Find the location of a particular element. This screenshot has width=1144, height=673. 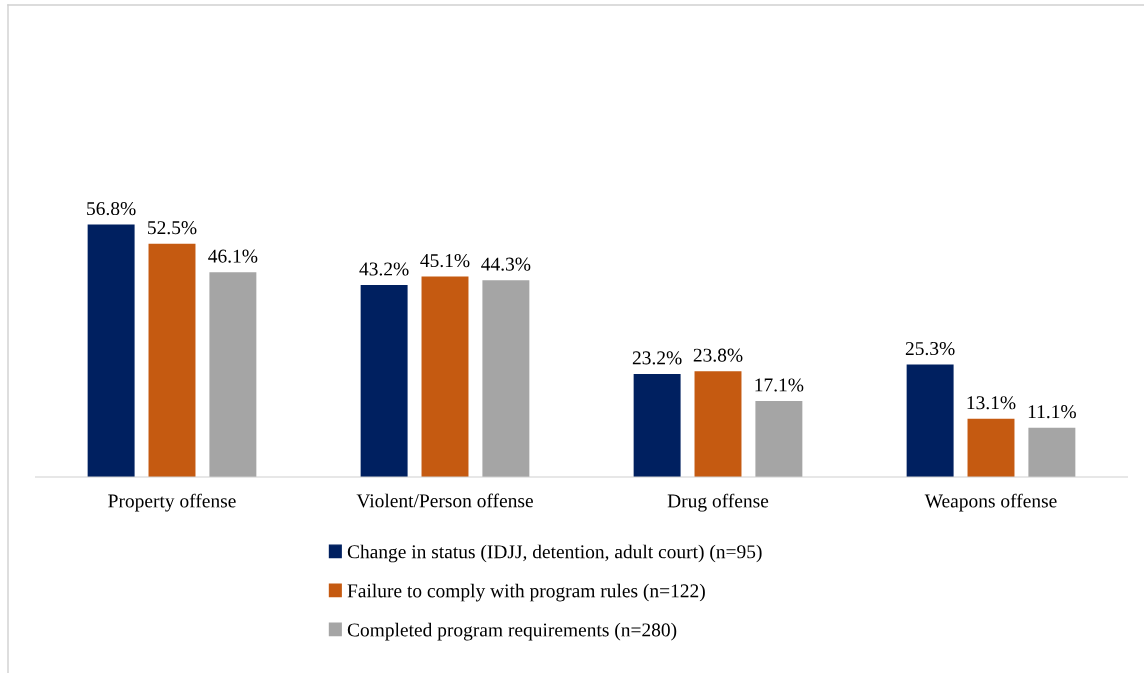

x-tick-label: Weapons offense is located at coordinates (990, 502).